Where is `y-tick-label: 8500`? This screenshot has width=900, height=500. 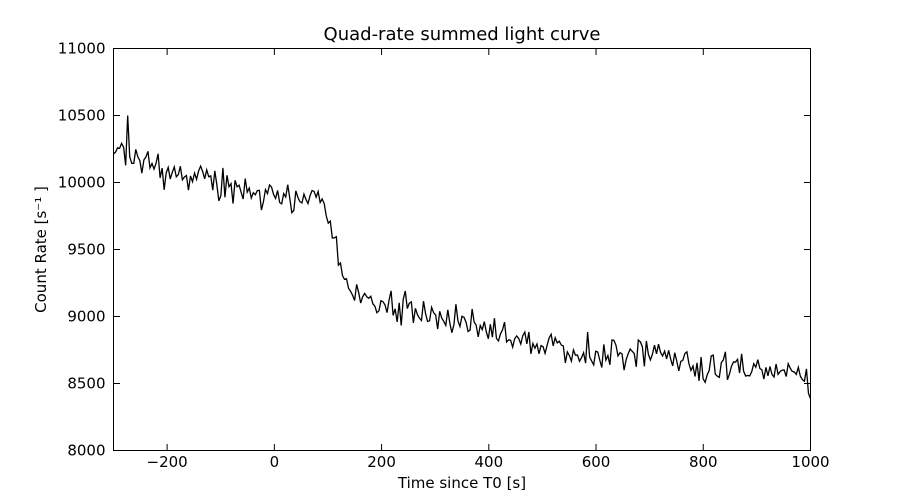 y-tick-label: 8500 is located at coordinates (86, 384).